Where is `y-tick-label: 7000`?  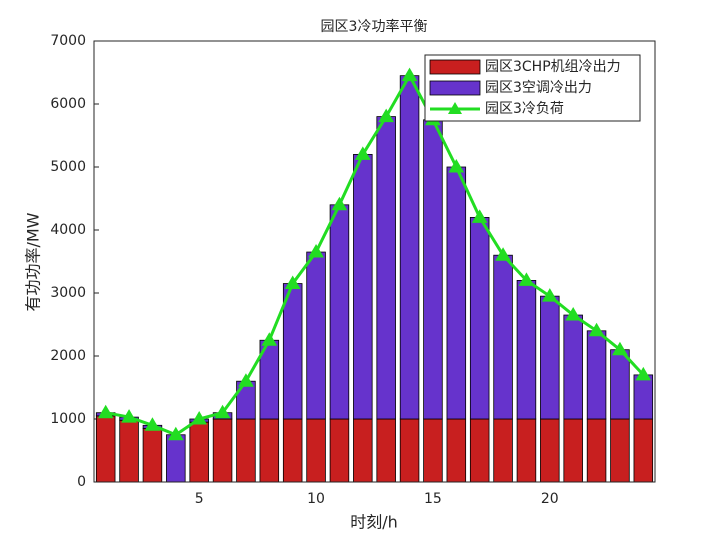 y-tick-label: 7000 is located at coordinates (68, 41).